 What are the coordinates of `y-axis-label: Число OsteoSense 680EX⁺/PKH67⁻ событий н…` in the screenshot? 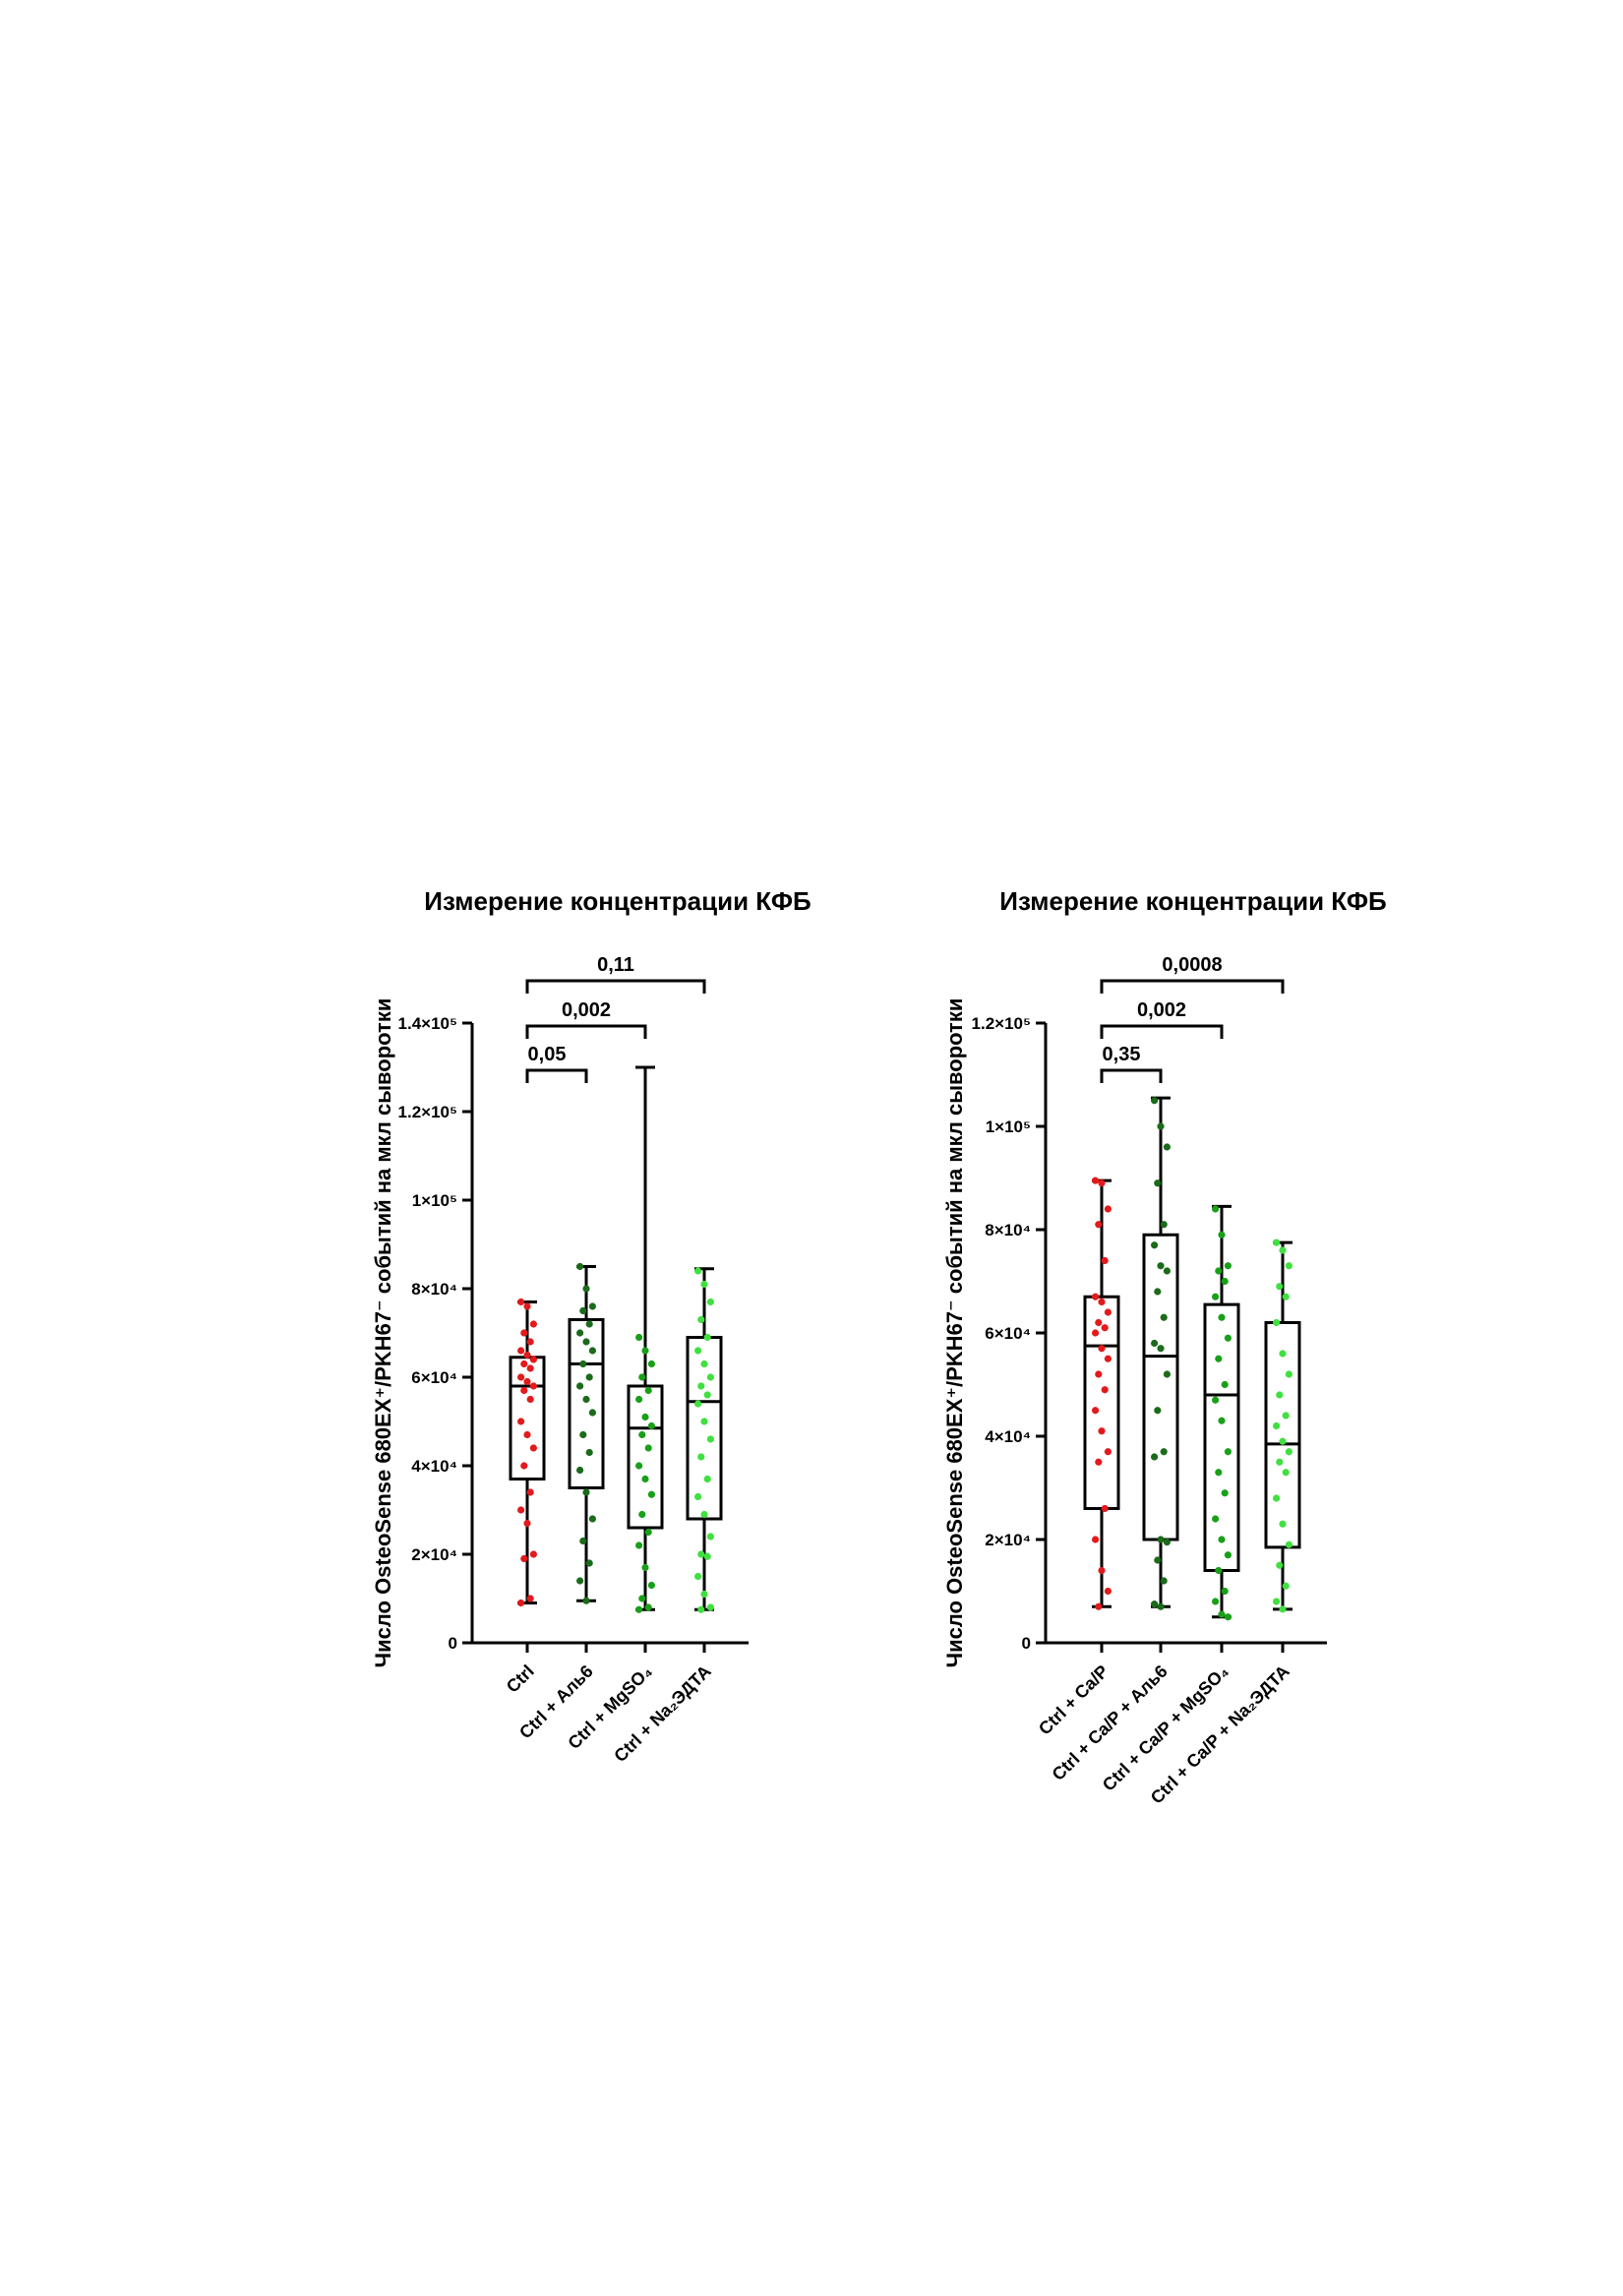 It's located at (383, 1333).